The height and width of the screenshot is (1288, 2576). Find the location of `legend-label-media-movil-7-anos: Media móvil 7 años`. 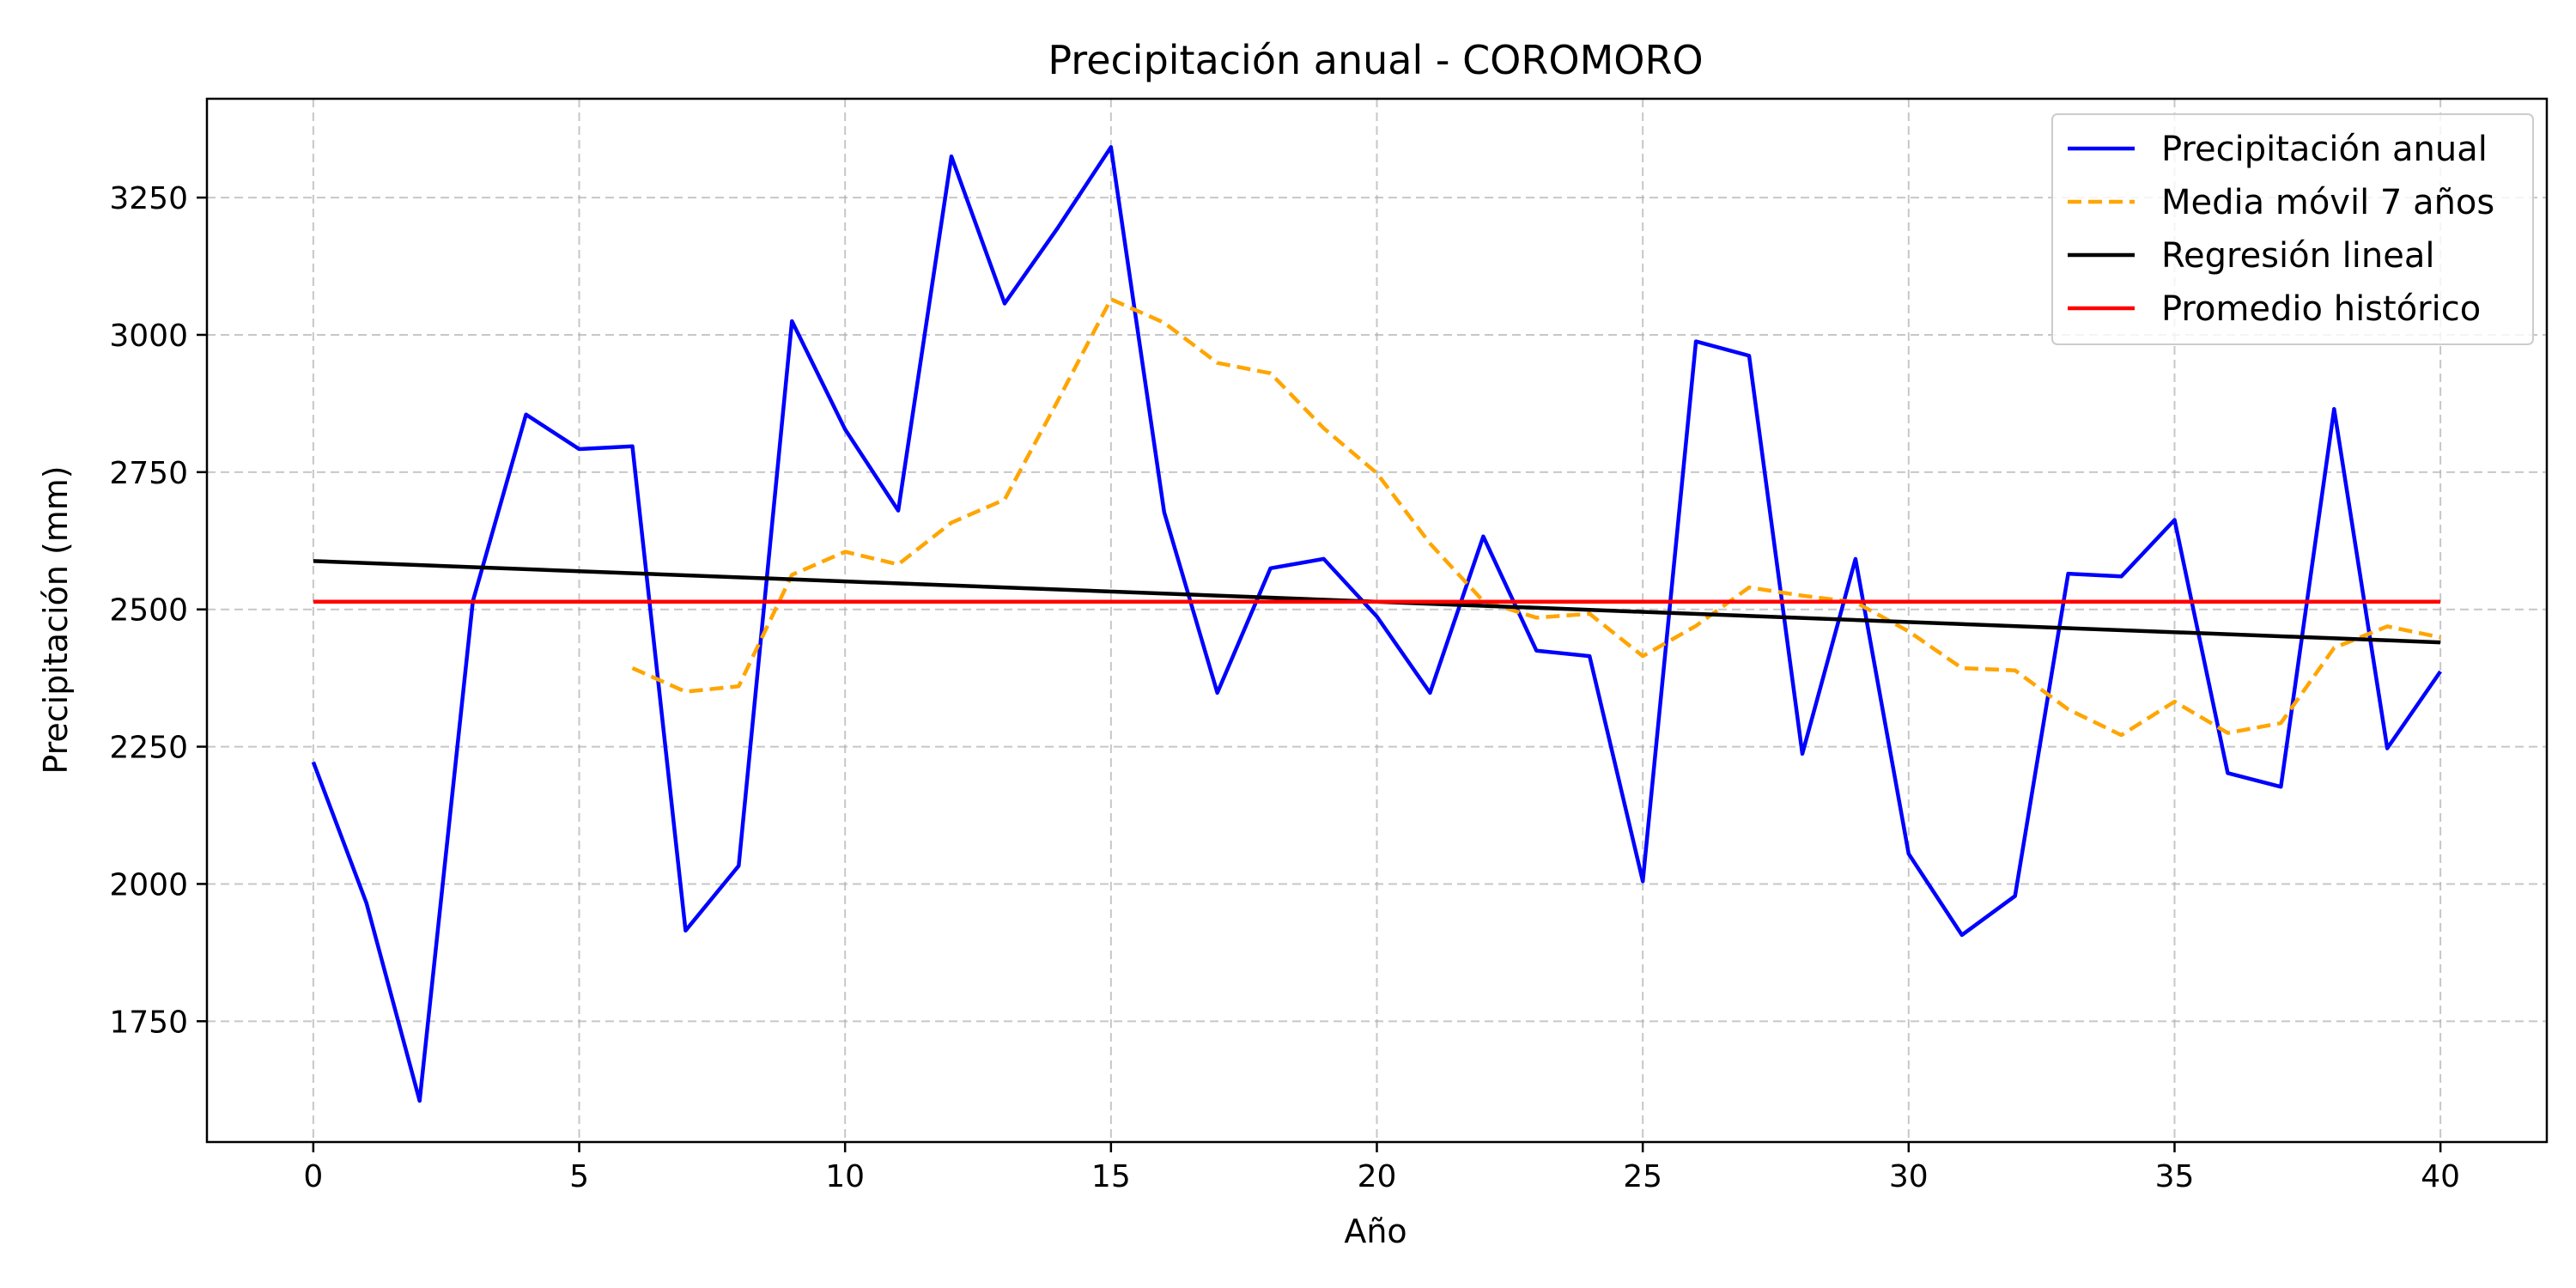

legend-label-media-movil-7-anos: Media móvil 7 años is located at coordinates (2327, 202).